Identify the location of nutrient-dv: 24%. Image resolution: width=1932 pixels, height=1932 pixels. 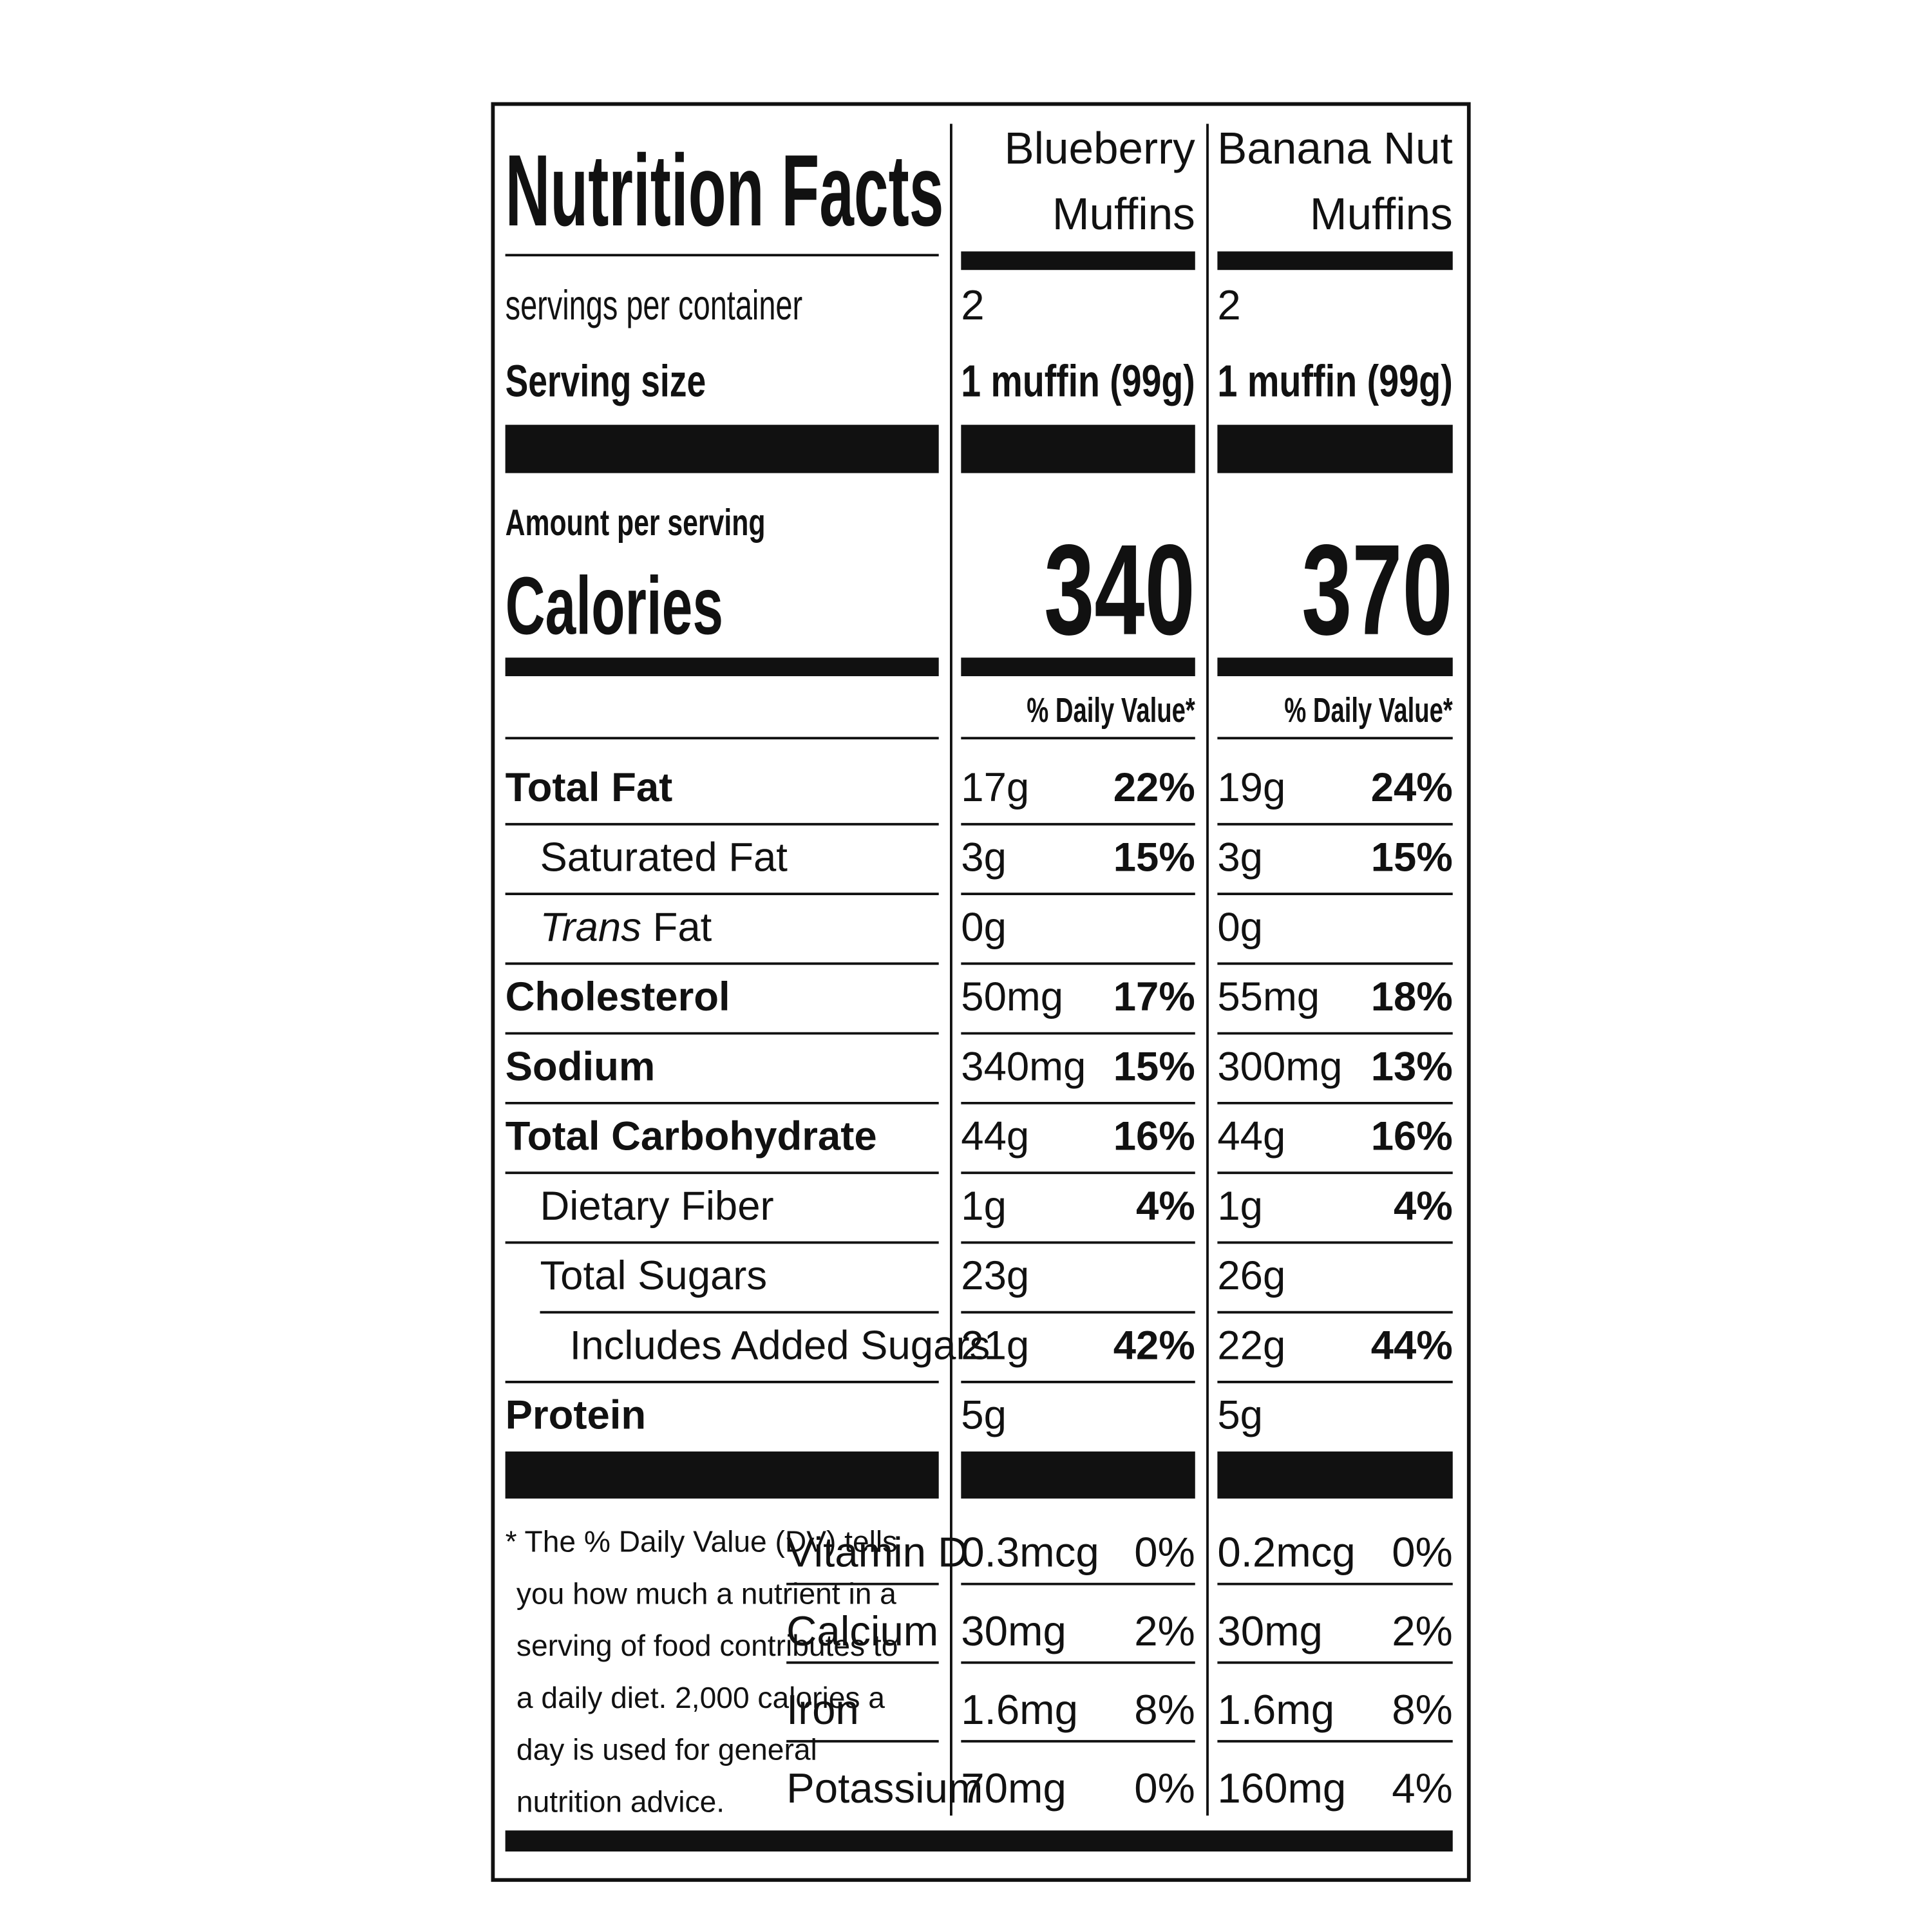
(1412, 787).